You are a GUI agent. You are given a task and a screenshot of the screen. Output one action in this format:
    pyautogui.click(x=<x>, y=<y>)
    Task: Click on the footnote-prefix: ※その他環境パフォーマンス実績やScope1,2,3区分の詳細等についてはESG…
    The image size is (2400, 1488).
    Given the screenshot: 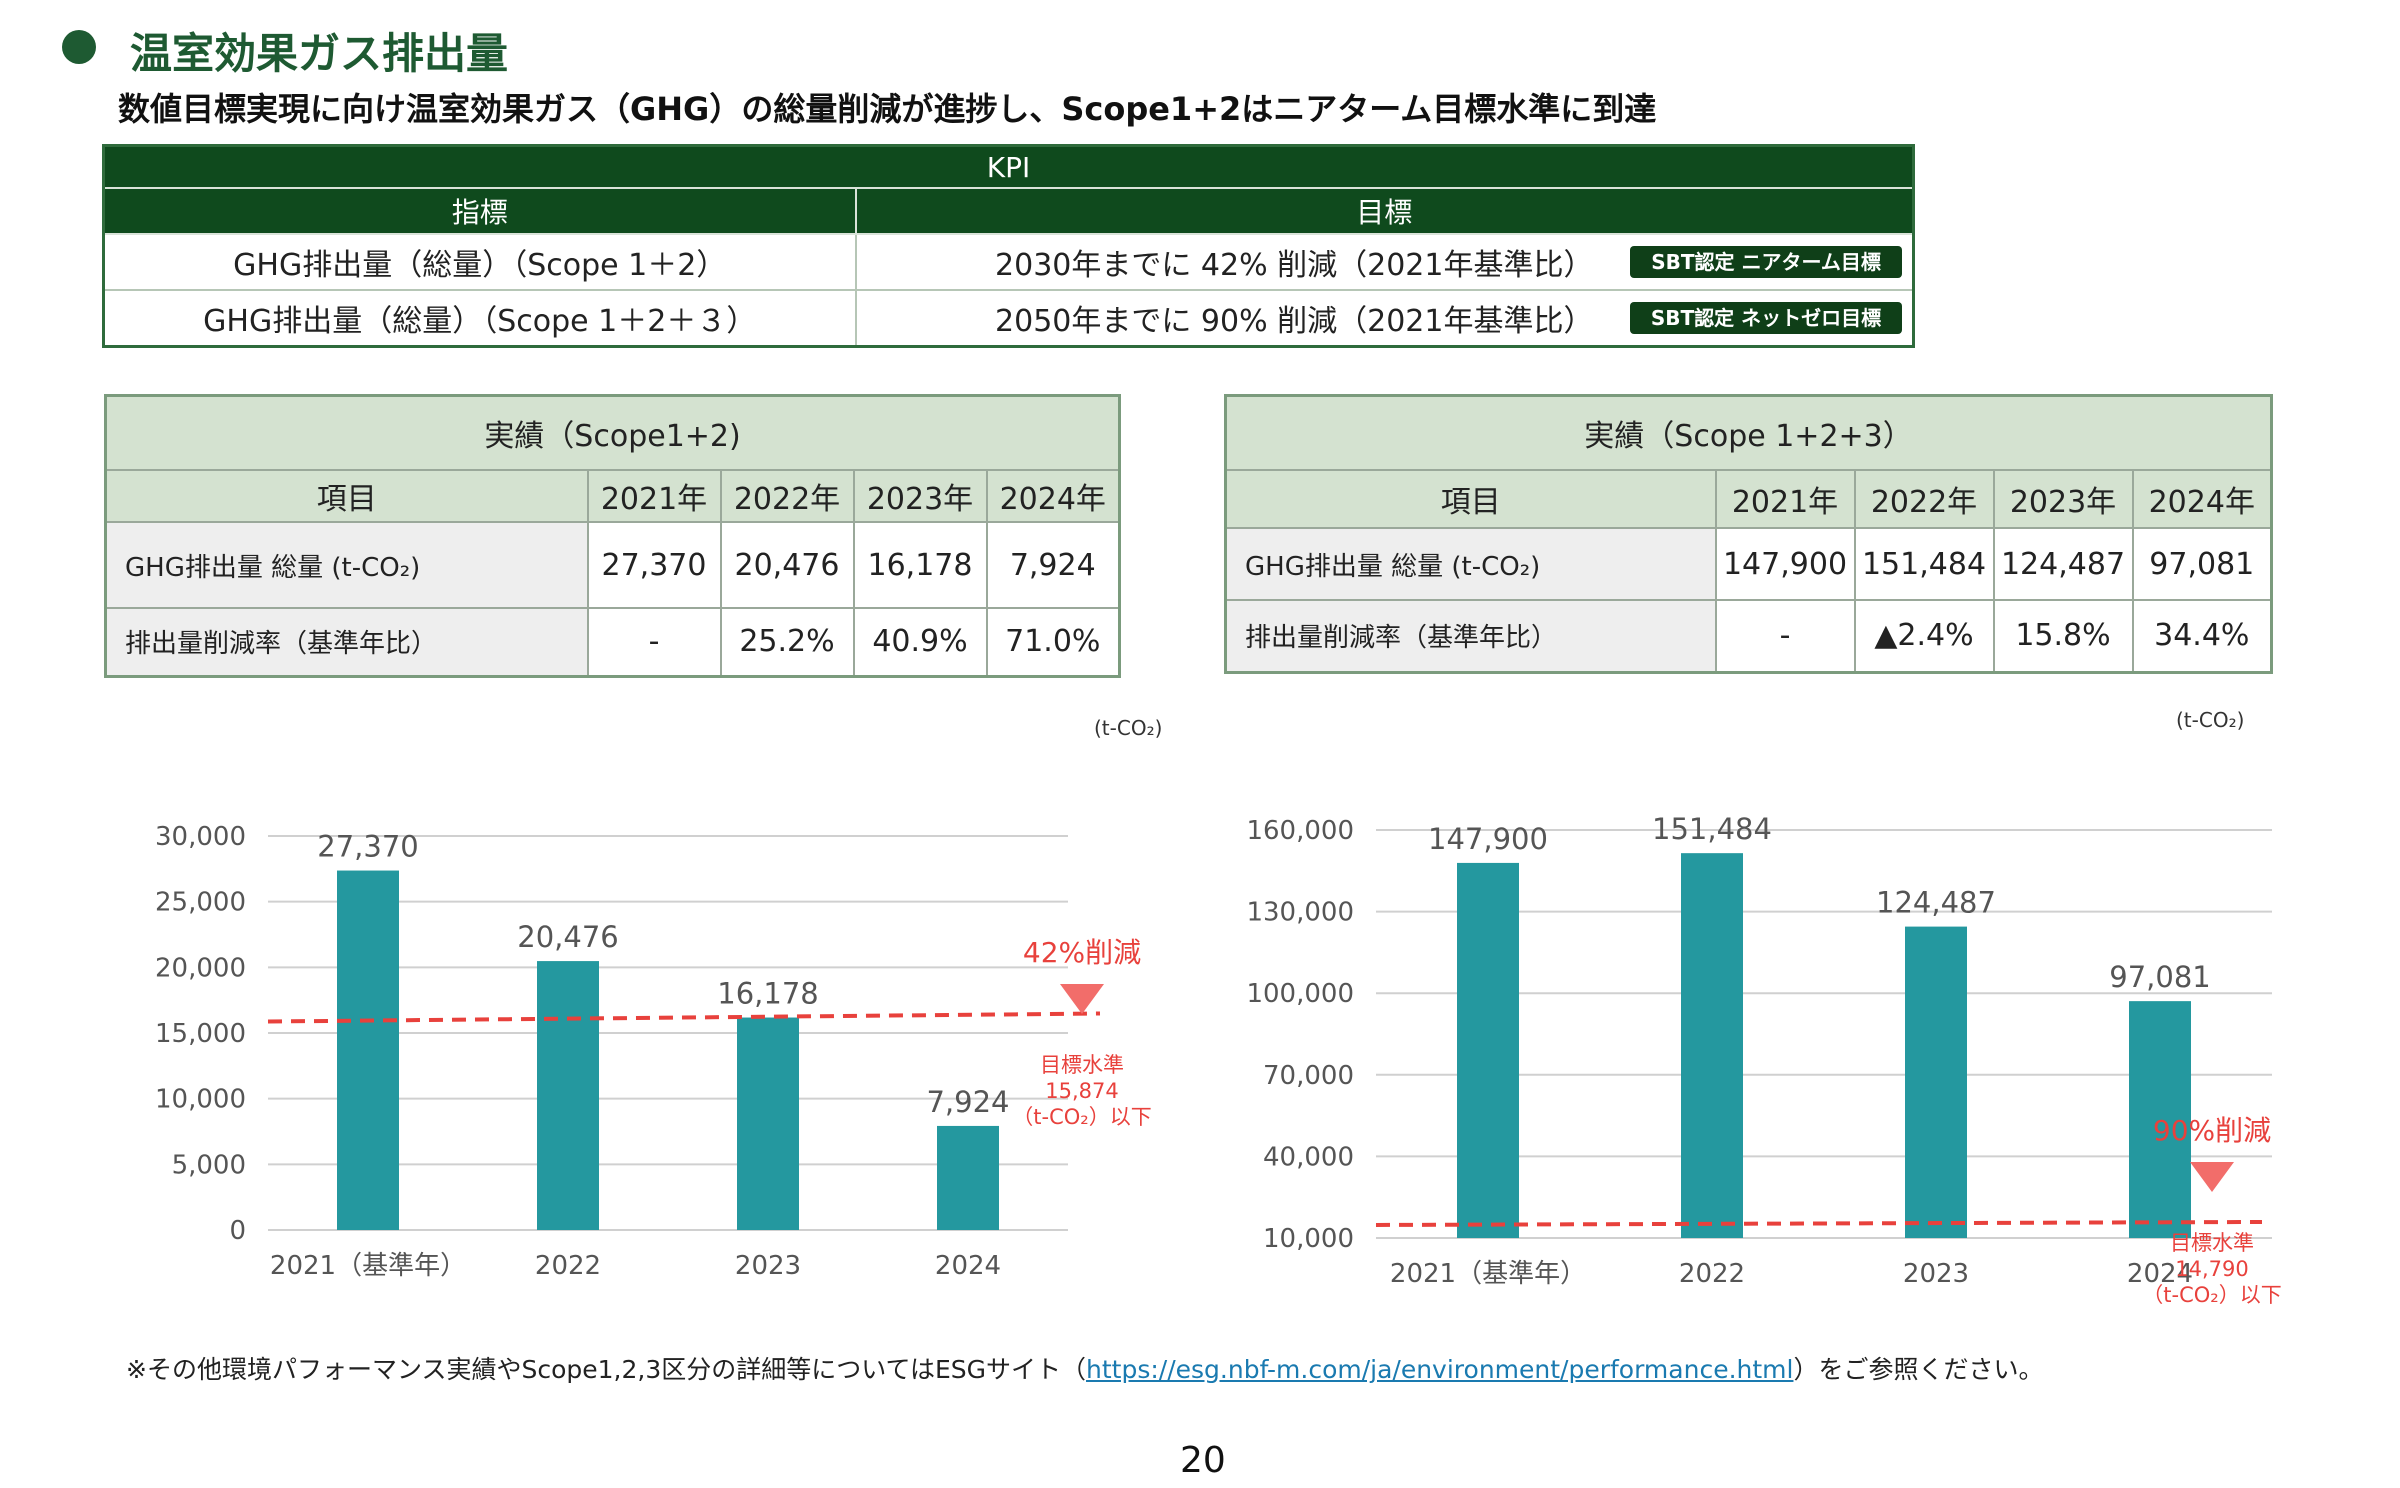 What is the action you would take?
    pyautogui.click(x=606, y=1369)
    